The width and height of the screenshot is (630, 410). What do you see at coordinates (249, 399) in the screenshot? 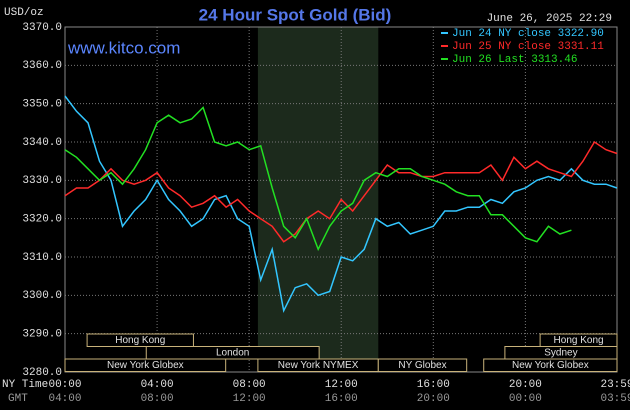
I see `x2-tick-label: 12:00` at bounding box center [249, 399].